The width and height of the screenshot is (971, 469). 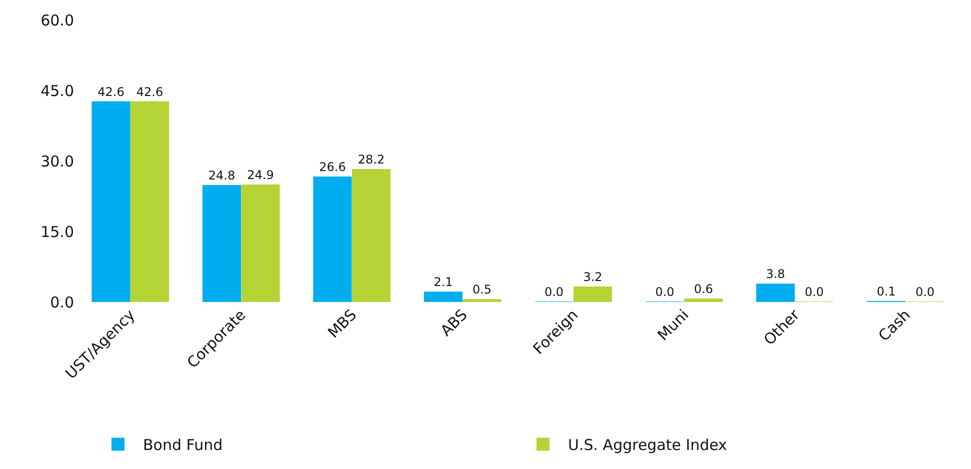 I want to click on data-label: 0.5, so click(x=482, y=289).